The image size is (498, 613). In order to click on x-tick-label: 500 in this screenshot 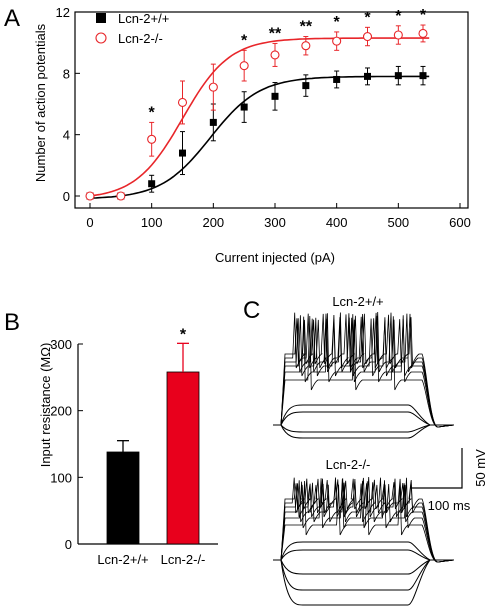, I will do `click(398, 222)`.